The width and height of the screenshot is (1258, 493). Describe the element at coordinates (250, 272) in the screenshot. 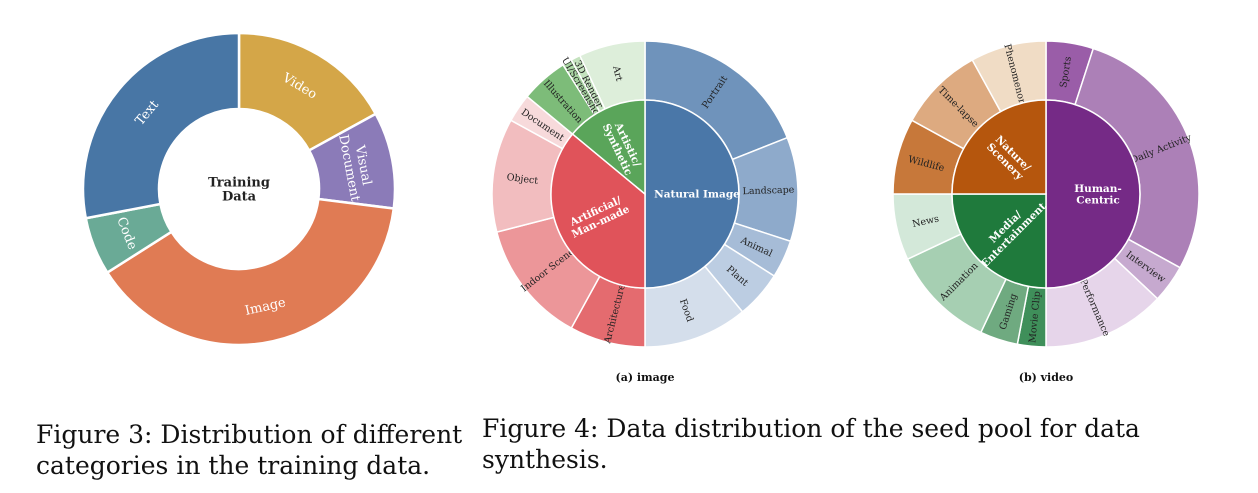

I see `training-slice-image` at that location.